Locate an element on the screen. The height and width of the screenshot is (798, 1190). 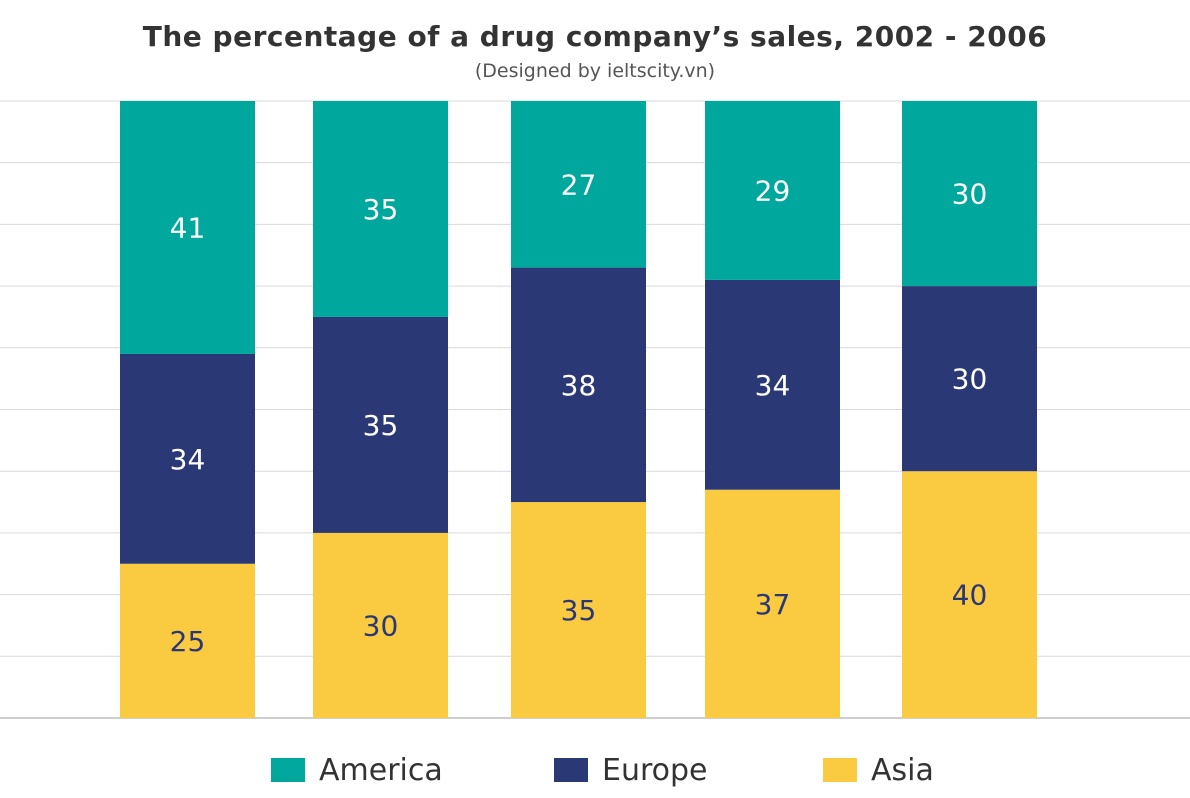
legend-swatch-america is located at coordinates (288, 770).